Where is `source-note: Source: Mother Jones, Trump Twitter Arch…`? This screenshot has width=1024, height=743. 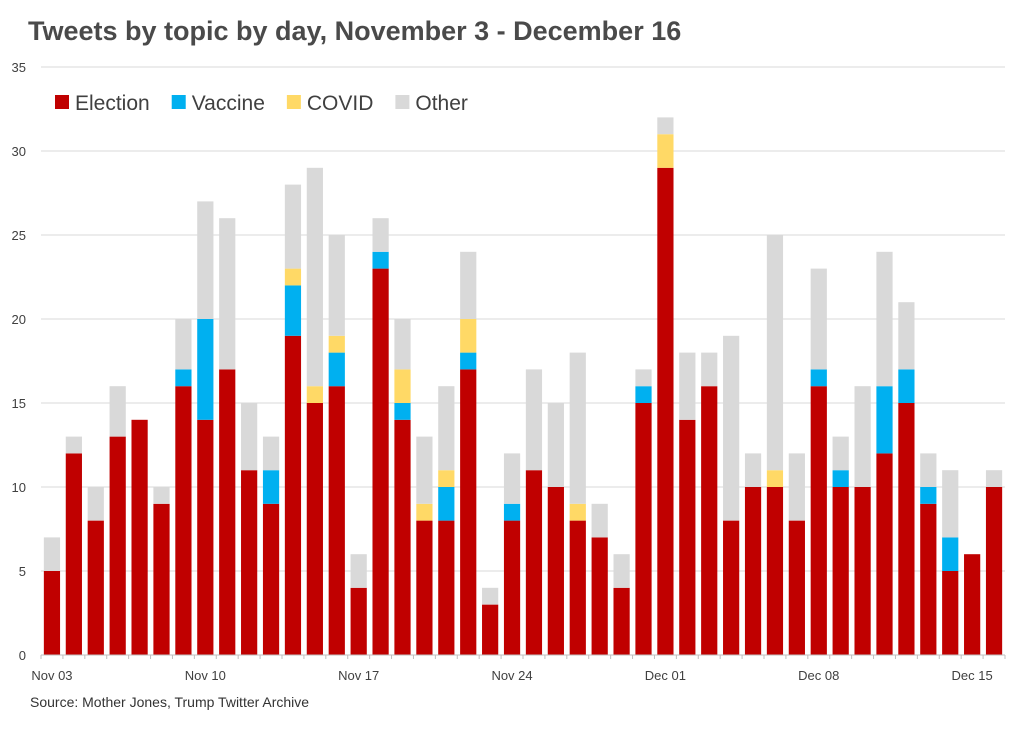
source-note: Source: Mother Jones, Trump Twitter Arch… is located at coordinates (170, 702).